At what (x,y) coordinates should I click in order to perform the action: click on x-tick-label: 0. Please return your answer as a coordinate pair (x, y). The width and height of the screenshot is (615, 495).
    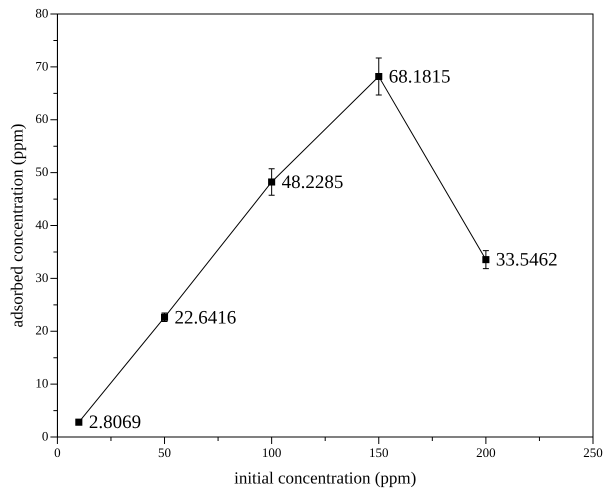
    Looking at the image, I should click on (57, 452).